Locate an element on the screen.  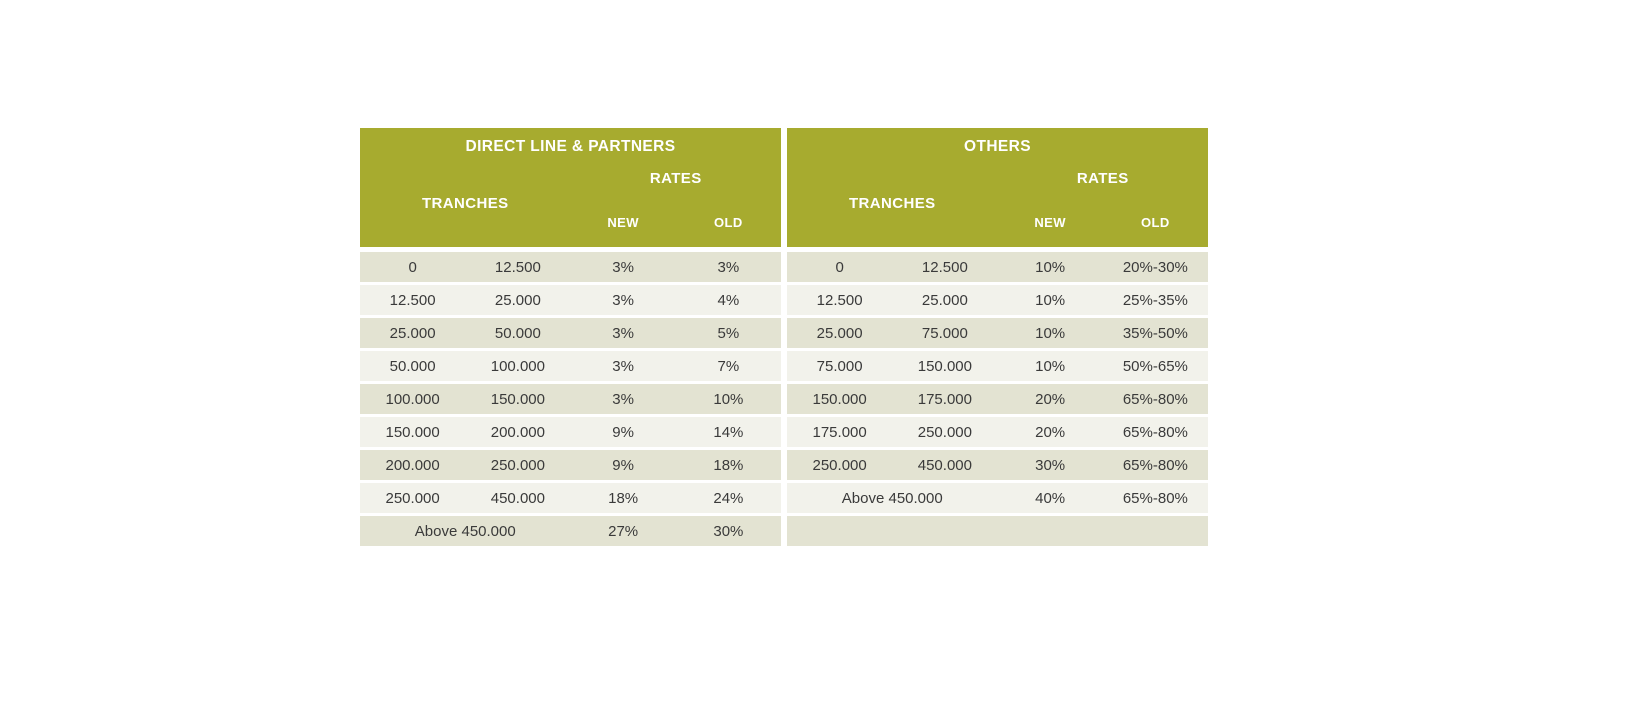
table-title: DIRECT LINE & PARTNERS is located at coordinates (570, 146).